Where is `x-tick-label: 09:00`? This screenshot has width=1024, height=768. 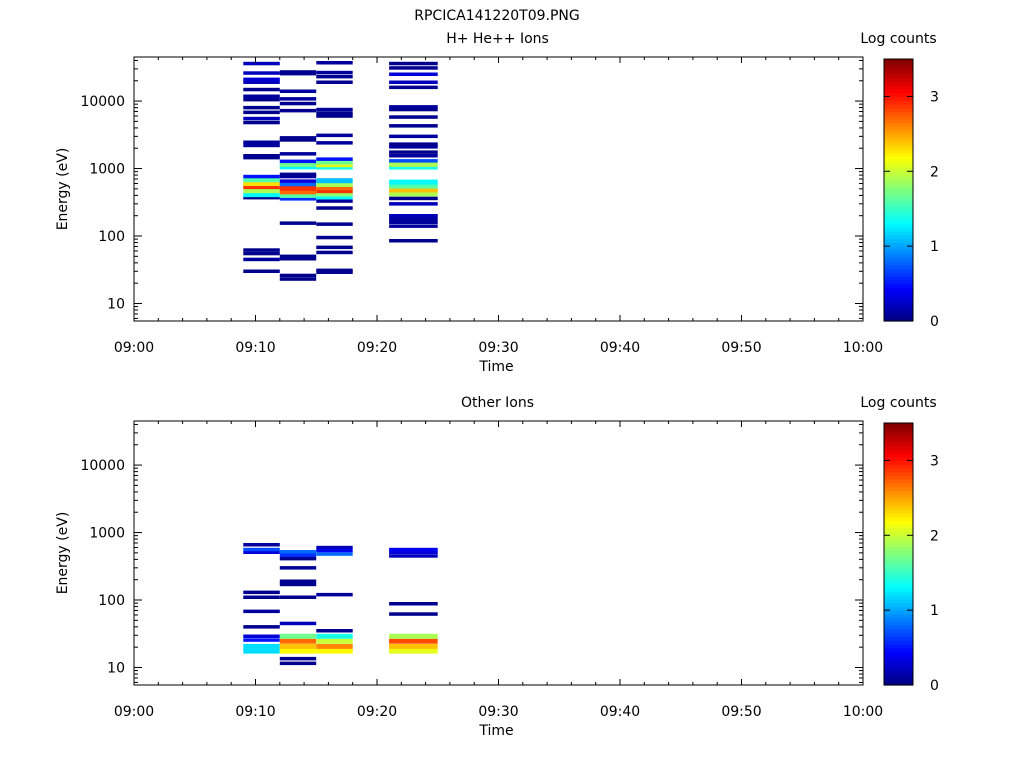 x-tick-label: 09:00 is located at coordinates (134, 712).